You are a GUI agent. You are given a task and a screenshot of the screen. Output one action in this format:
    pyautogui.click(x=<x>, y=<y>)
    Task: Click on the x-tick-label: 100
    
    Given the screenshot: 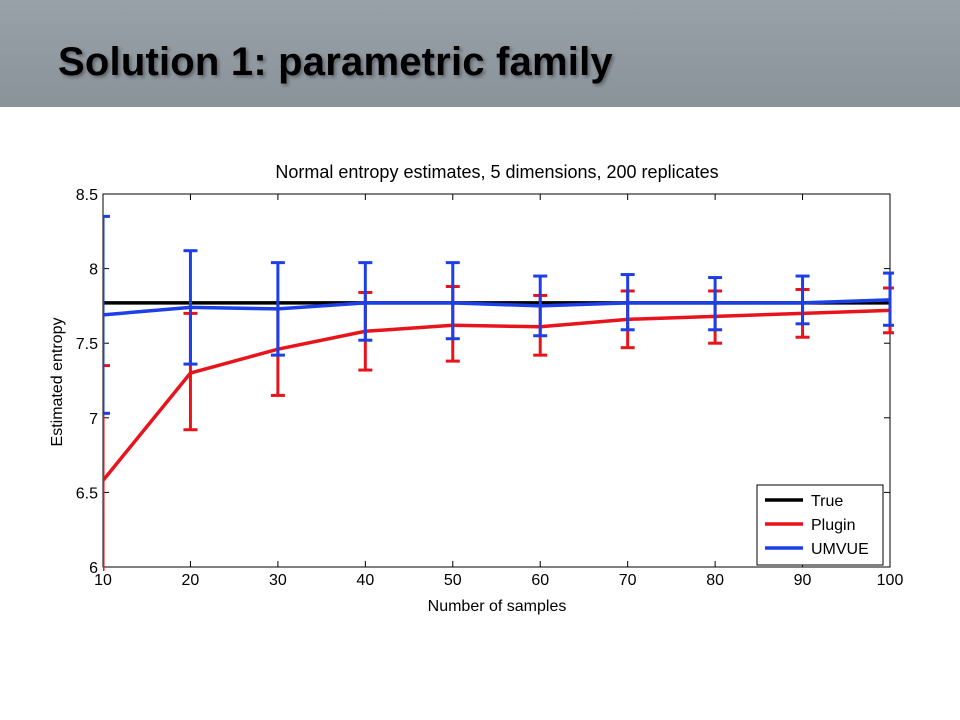 What is the action you would take?
    pyautogui.click(x=890, y=580)
    